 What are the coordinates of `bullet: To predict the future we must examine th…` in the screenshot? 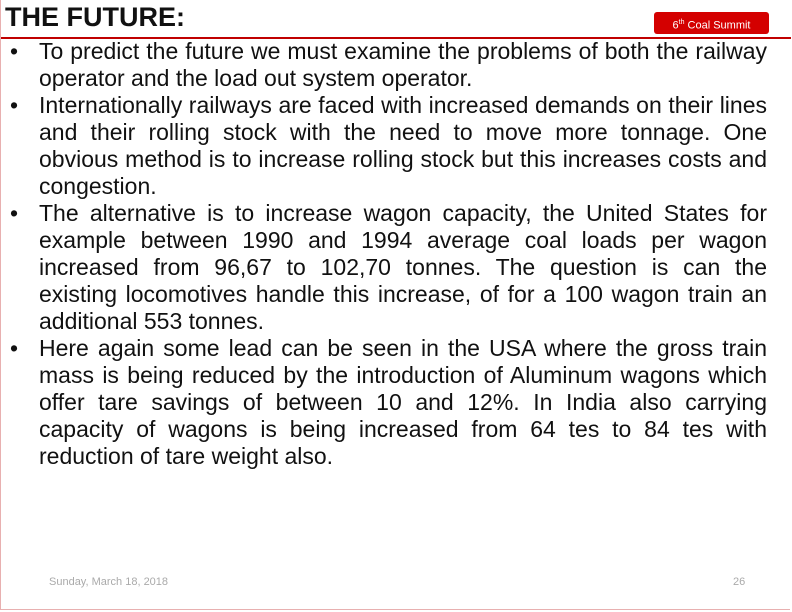 It's located at (388, 65).